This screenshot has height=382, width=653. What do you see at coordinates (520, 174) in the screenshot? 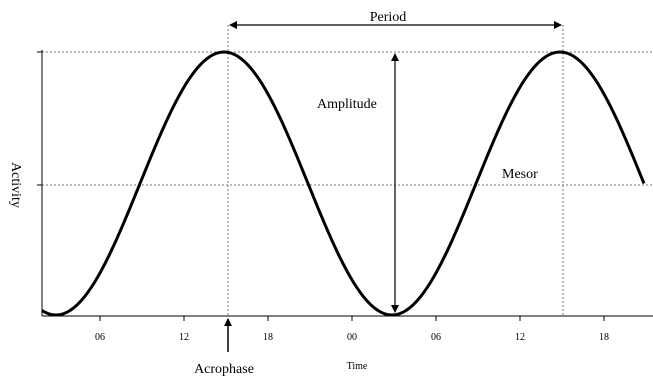
I see `mesor-label: Mesor` at bounding box center [520, 174].